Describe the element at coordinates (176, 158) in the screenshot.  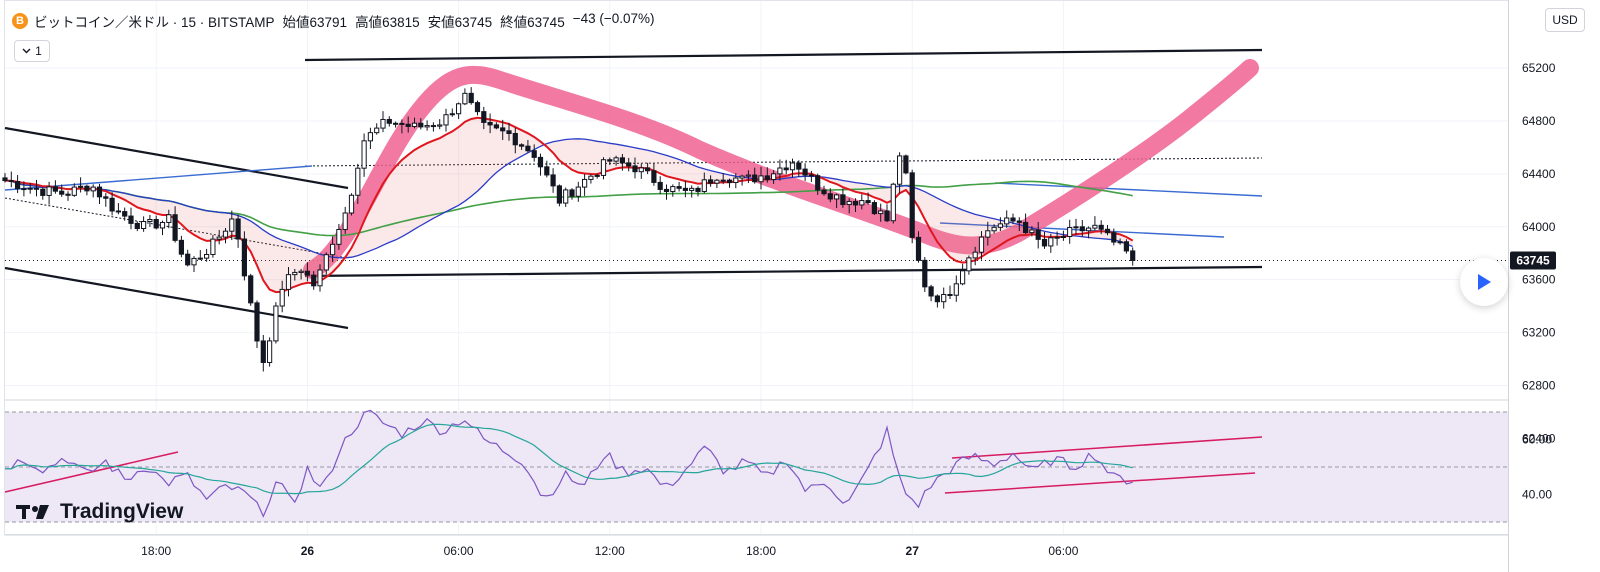
I see `channel-upper-line` at that location.